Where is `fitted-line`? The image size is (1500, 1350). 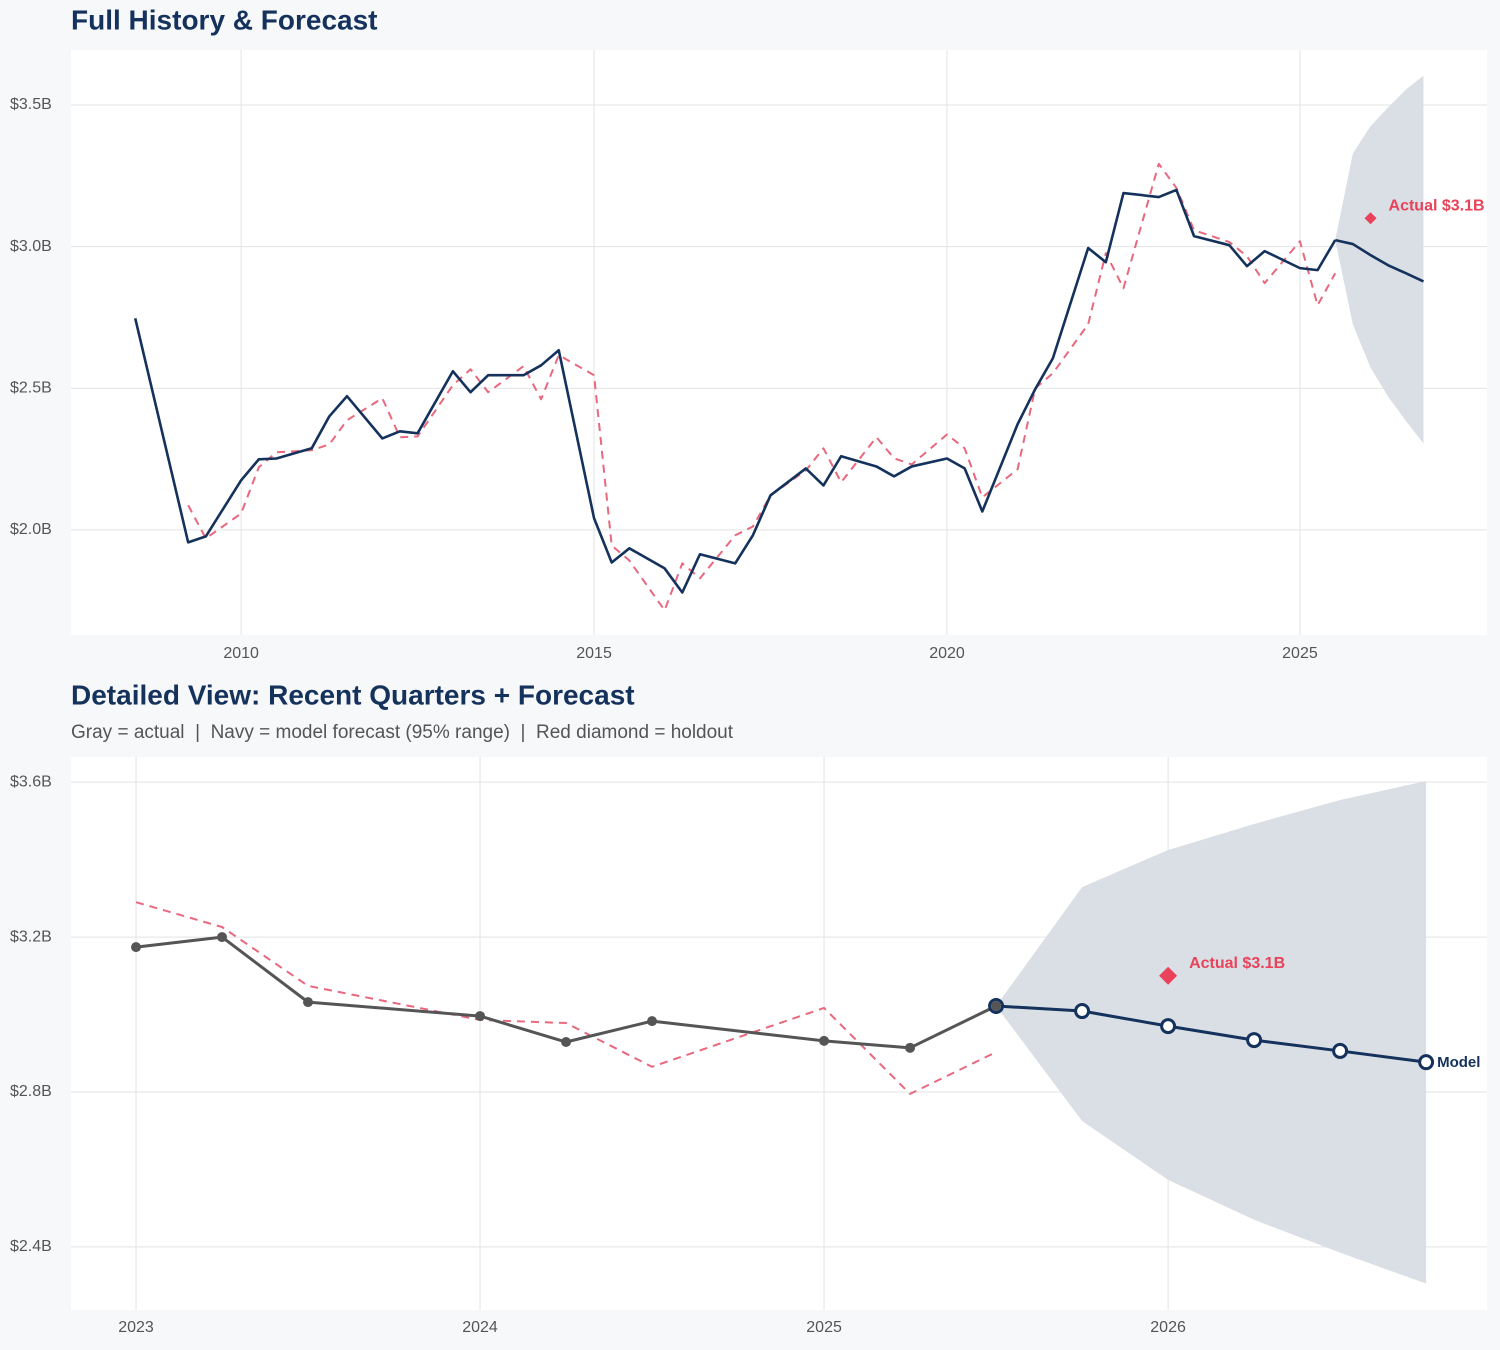 fitted-line is located at coordinates (566, 998).